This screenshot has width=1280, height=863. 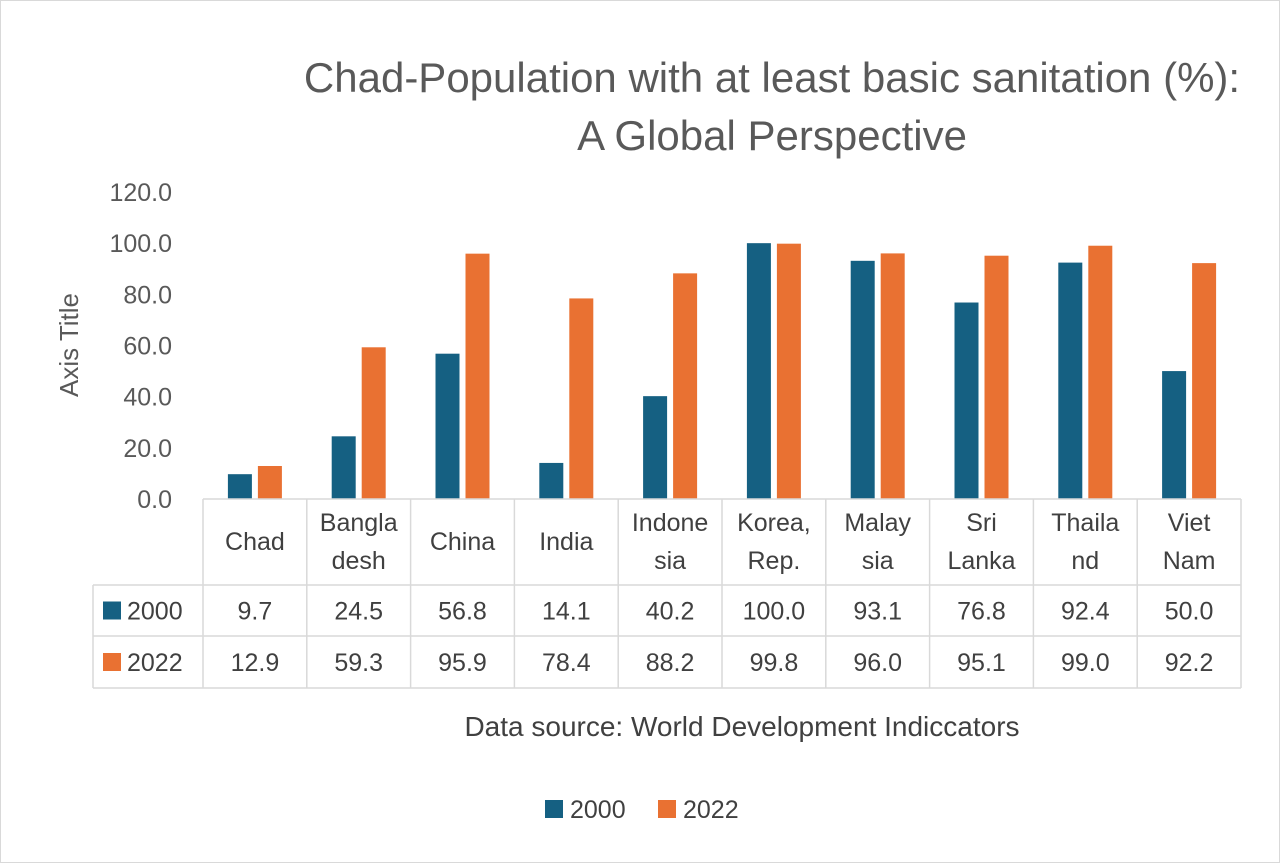 I want to click on bar-2022-thailand, so click(x=1100, y=372).